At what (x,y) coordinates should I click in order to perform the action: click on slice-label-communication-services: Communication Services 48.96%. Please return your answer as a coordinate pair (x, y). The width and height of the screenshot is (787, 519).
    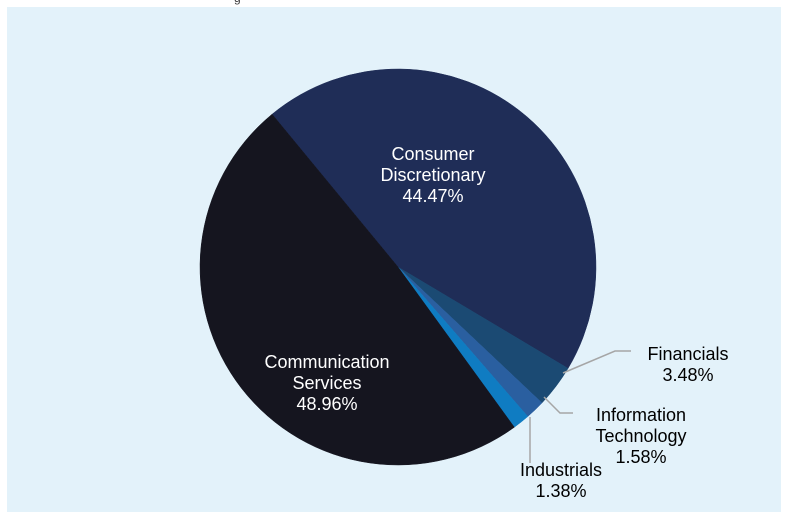
    Looking at the image, I should click on (326, 383).